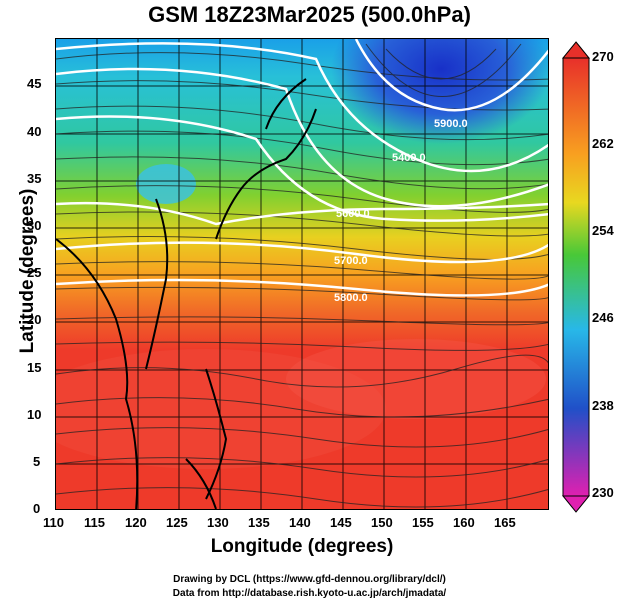 Image resolution: width=619 pixels, height=605 pixels. Describe the element at coordinates (341, 522) in the screenshot. I see `x-tick: 145` at that location.